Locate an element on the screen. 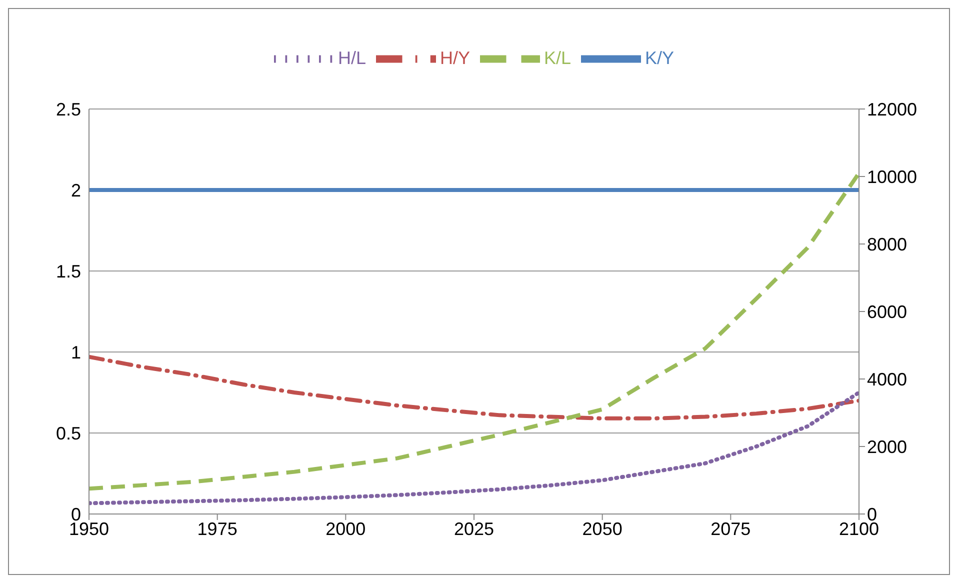 The height and width of the screenshot is (583, 961). y-tick-label: 0.5 is located at coordinates (68, 433).